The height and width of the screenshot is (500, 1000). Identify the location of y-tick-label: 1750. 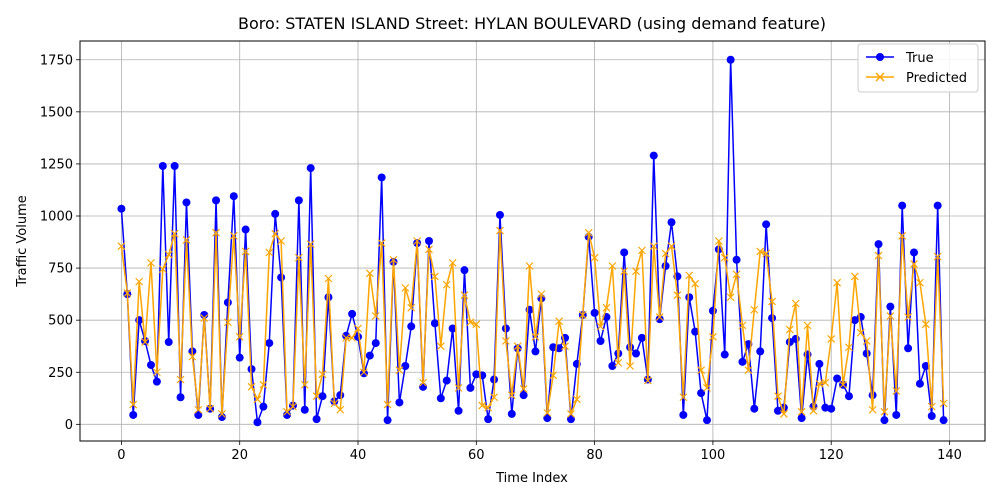
(56, 60).